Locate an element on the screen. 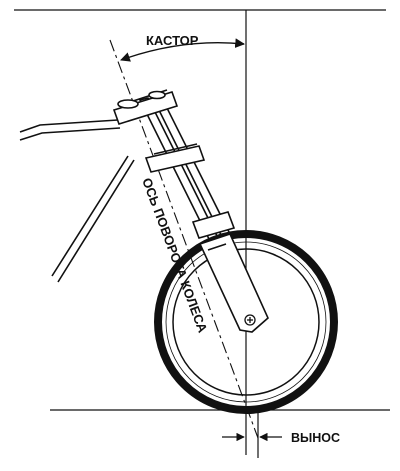 The height and width of the screenshot is (471, 400). fork-lower-leg is located at coordinates (233, 283).